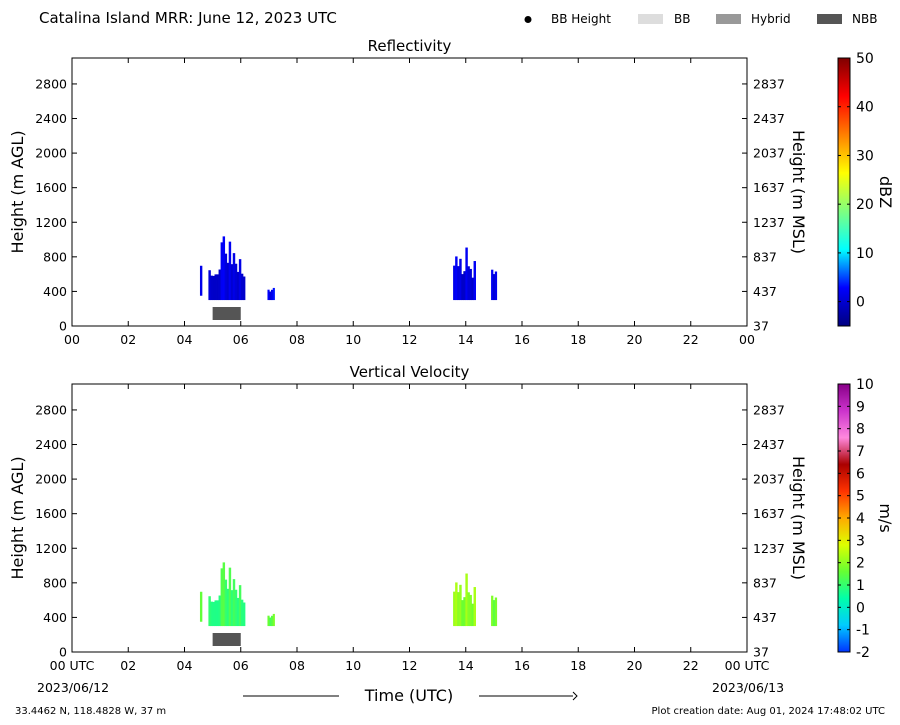  What do you see at coordinates (700, 19) in the screenshot?
I see `legend: BB Height BB Hybrid NBB` at bounding box center [700, 19].